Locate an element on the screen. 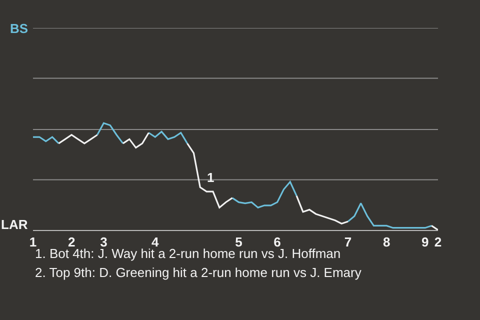 The width and height of the screenshot is (480, 320). x-tick-label: 8 is located at coordinates (386, 242).